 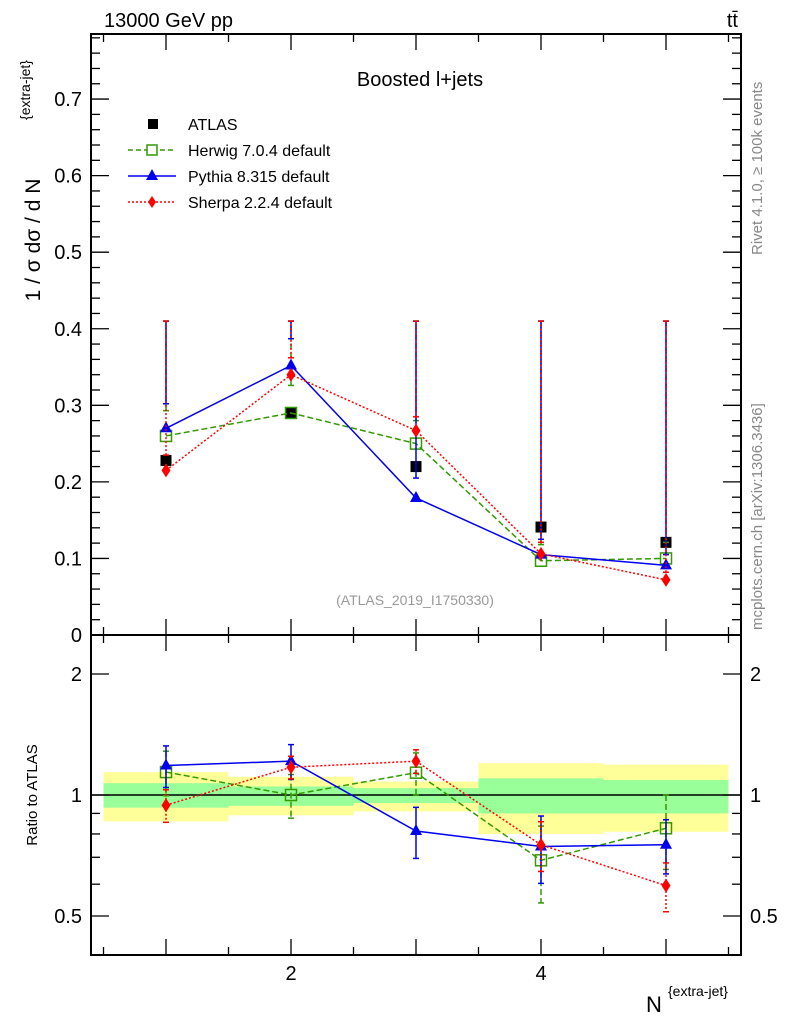 What do you see at coordinates (764, 917) in the screenshot?
I see `ratio-y-tick-label-right: 0.5` at bounding box center [764, 917].